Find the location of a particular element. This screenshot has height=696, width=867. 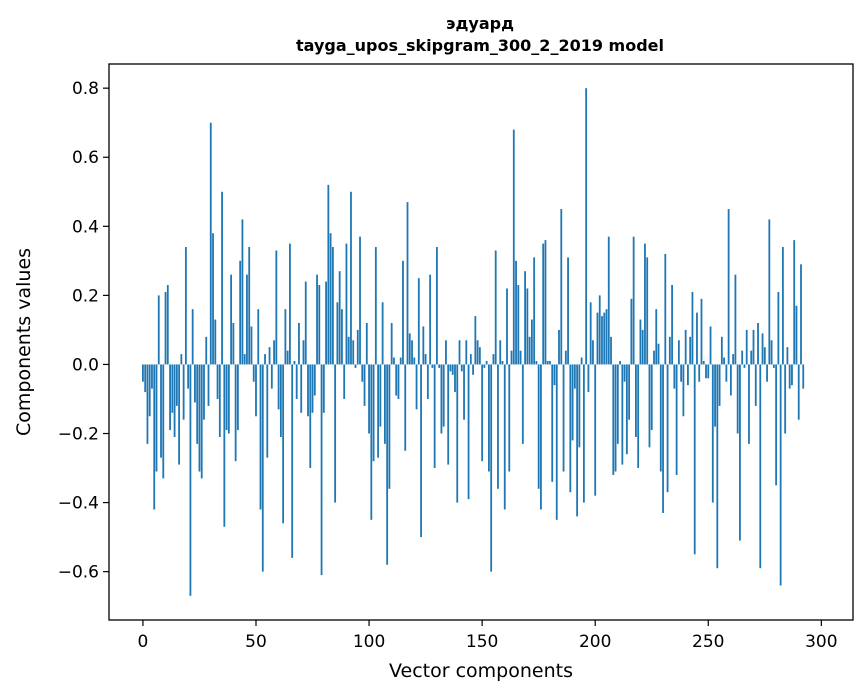

y-ticks-group: −0.6 −0.4 −0.2 0.0 0.2 0.4 0.6 0.8 is located at coordinates (83, 331).